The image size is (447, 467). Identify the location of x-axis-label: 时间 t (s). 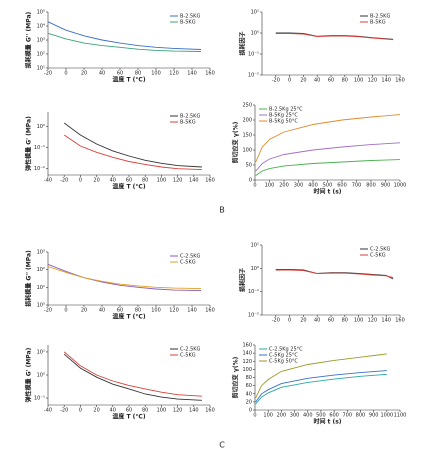
(327, 192).